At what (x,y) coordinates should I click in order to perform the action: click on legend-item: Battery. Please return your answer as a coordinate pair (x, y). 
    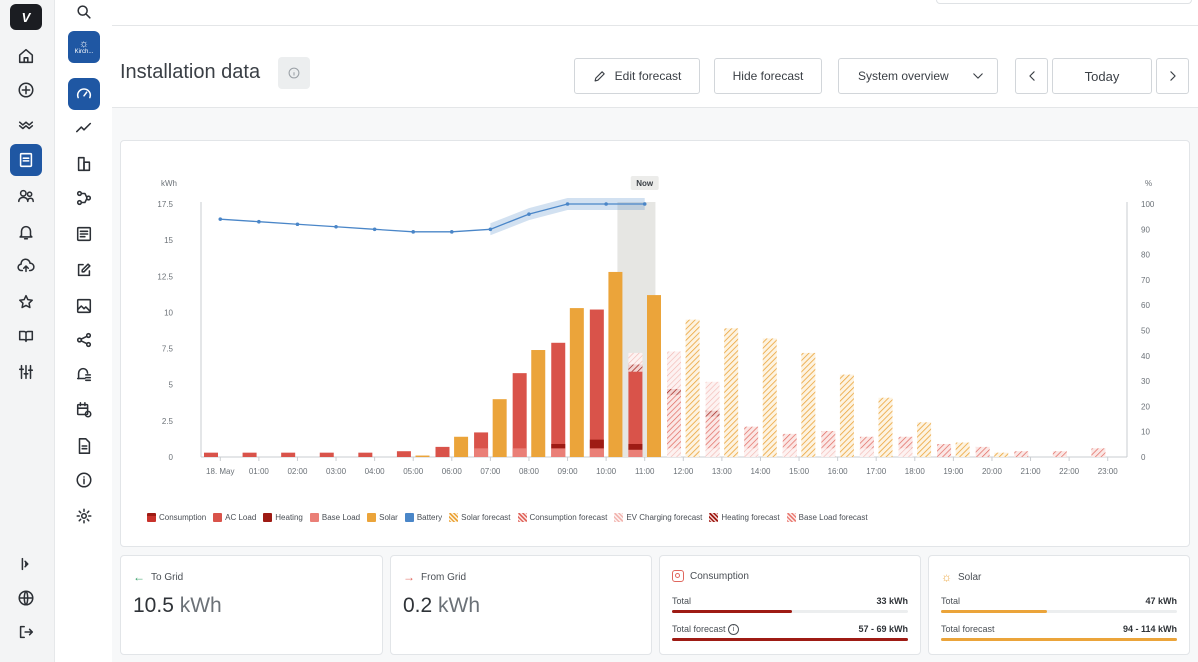
    Looking at the image, I should click on (423, 517).